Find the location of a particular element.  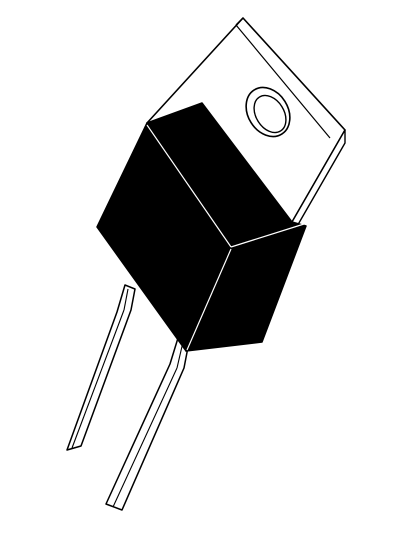

lead-left-face is located at coordinates (101, 367).